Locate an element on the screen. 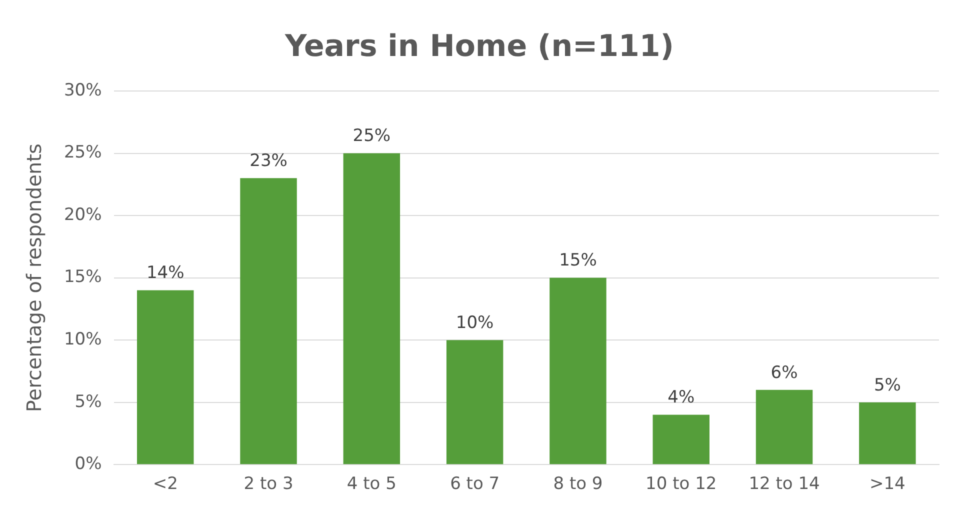 The height and width of the screenshot is (513, 954). x-tick-label: 12 to 14 is located at coordinates (784, 484).